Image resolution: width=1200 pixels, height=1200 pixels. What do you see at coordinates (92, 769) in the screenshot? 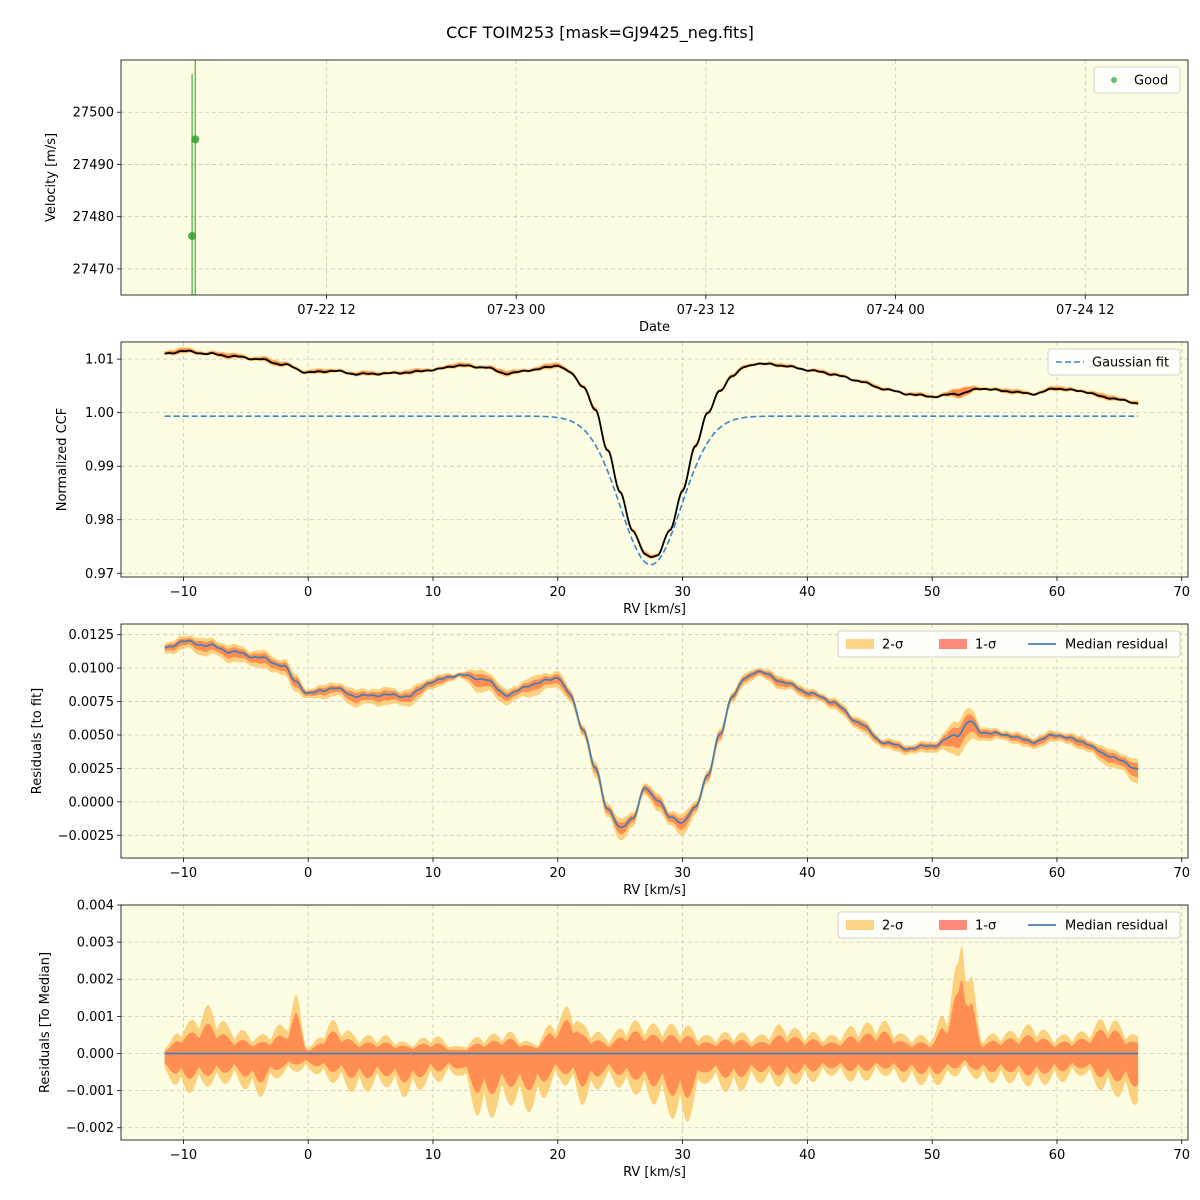
I see `y-tick-label: 0.0025` at bounding box center [92, 769].